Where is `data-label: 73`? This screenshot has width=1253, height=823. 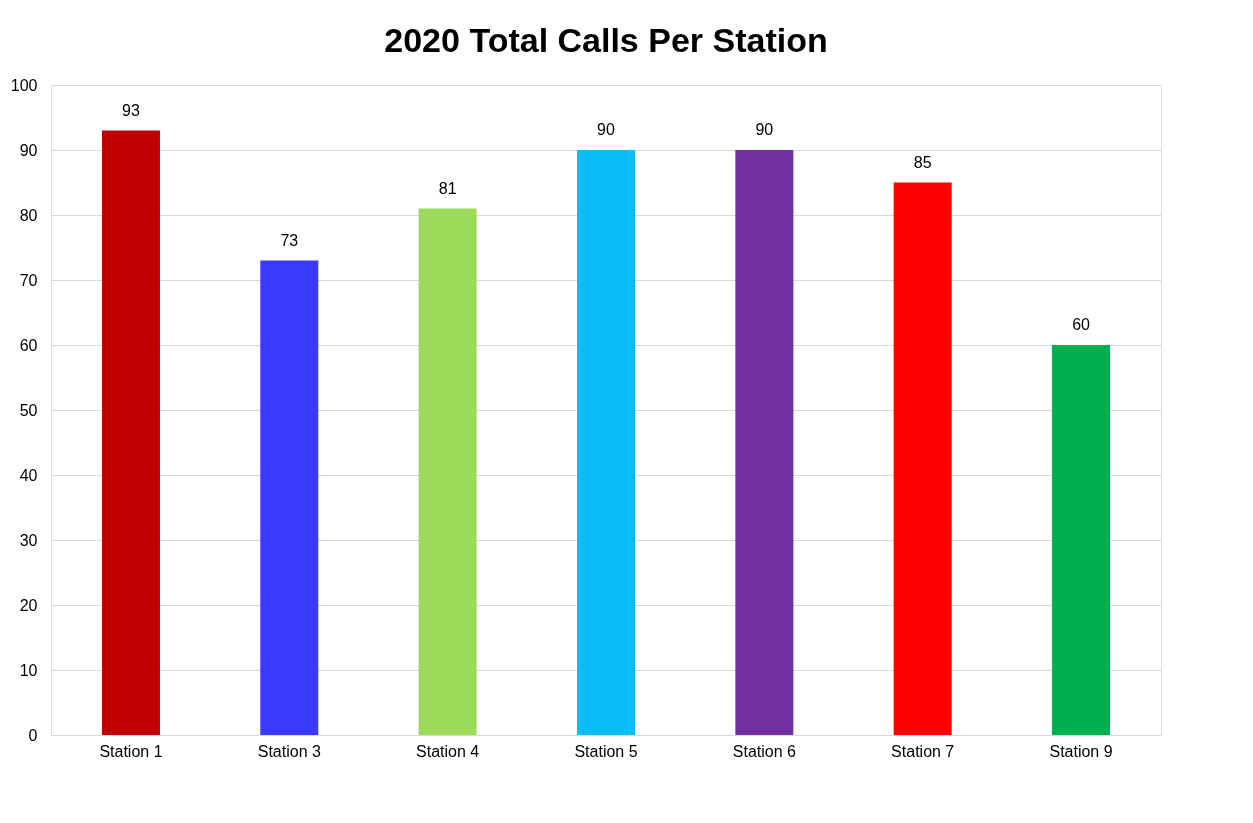 data-label: 73 is located at coordinates (289, 240).